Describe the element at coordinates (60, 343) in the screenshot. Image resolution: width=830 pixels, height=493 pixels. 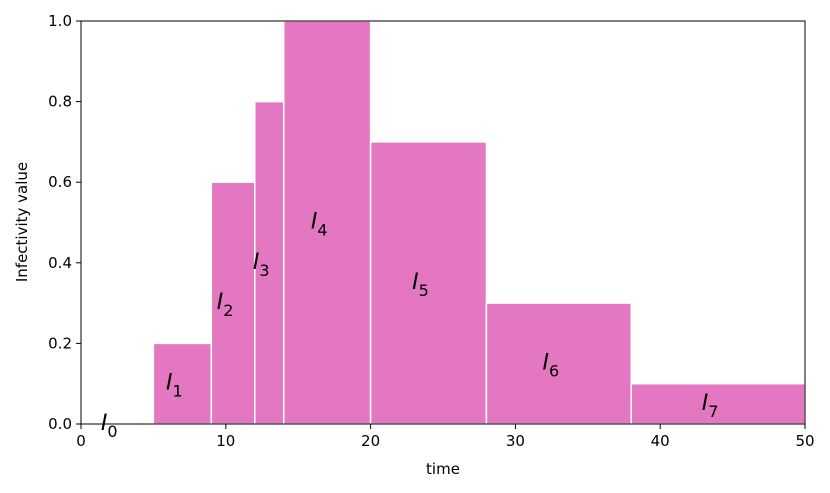
I see `y-tick-label: 0.2` at that location.